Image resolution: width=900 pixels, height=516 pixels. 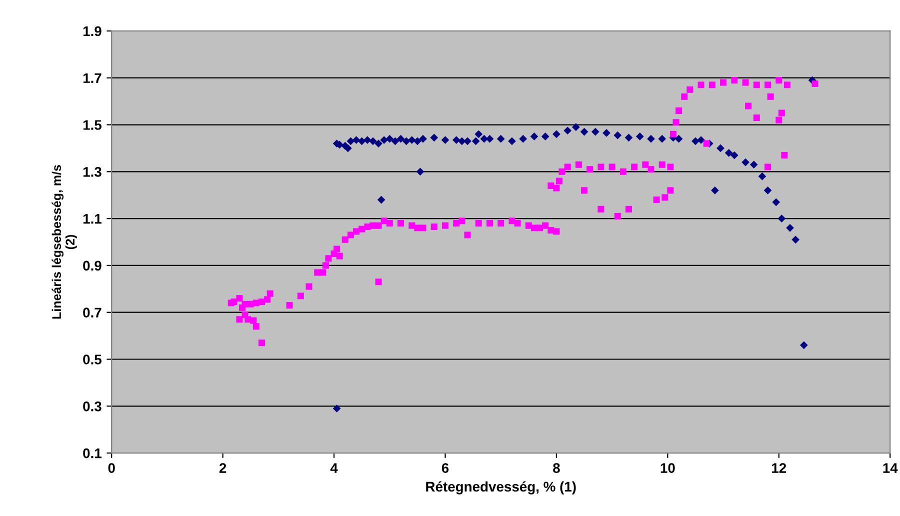 What do you see at coordinates (111, 468) in the screenshot?
I see `x-tick-label: 0` at bounding box center [111, 468].